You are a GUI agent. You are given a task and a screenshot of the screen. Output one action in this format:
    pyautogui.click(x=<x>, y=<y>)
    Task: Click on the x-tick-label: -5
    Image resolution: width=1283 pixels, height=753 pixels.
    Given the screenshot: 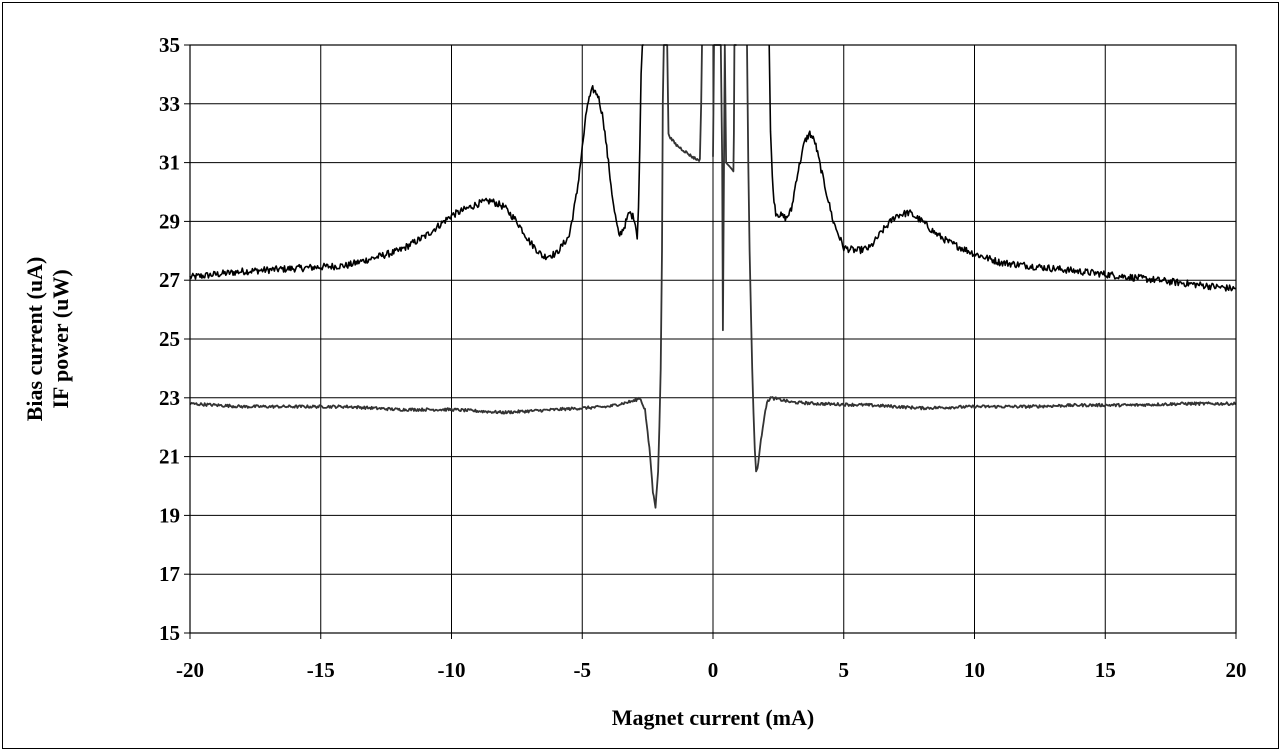 What is the action you would take?
    pyautogui.click(x=583, y=670)
    